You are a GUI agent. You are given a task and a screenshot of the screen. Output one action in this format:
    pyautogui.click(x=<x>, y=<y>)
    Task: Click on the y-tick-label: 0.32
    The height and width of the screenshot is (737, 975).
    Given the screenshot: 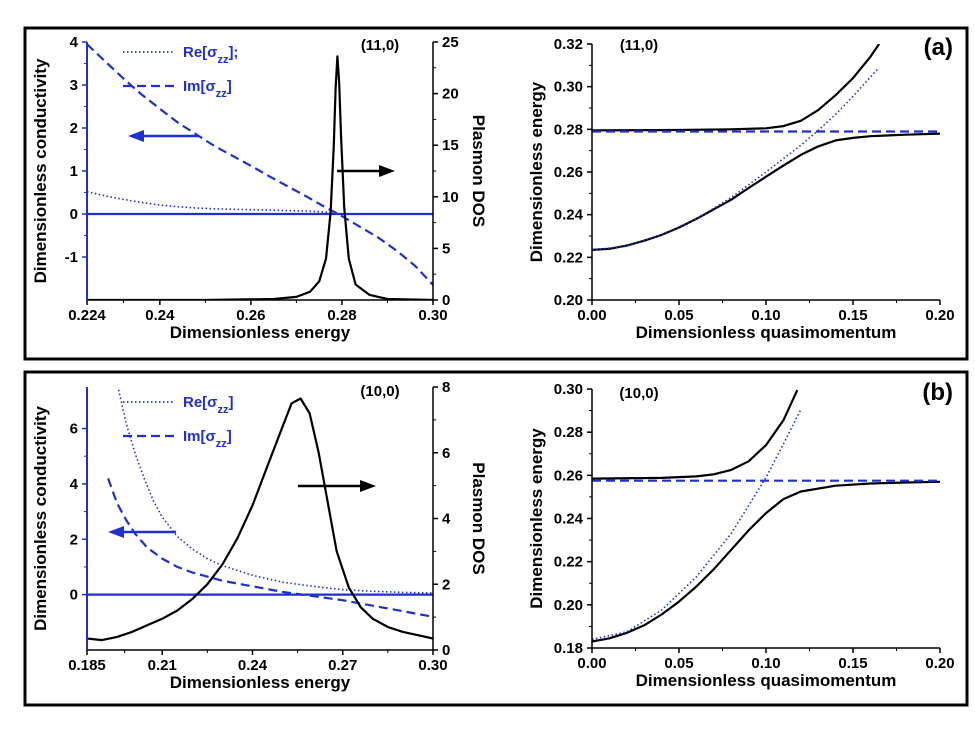 What is the action you would take?
    pyautogui.click(x=568, y=44)
    